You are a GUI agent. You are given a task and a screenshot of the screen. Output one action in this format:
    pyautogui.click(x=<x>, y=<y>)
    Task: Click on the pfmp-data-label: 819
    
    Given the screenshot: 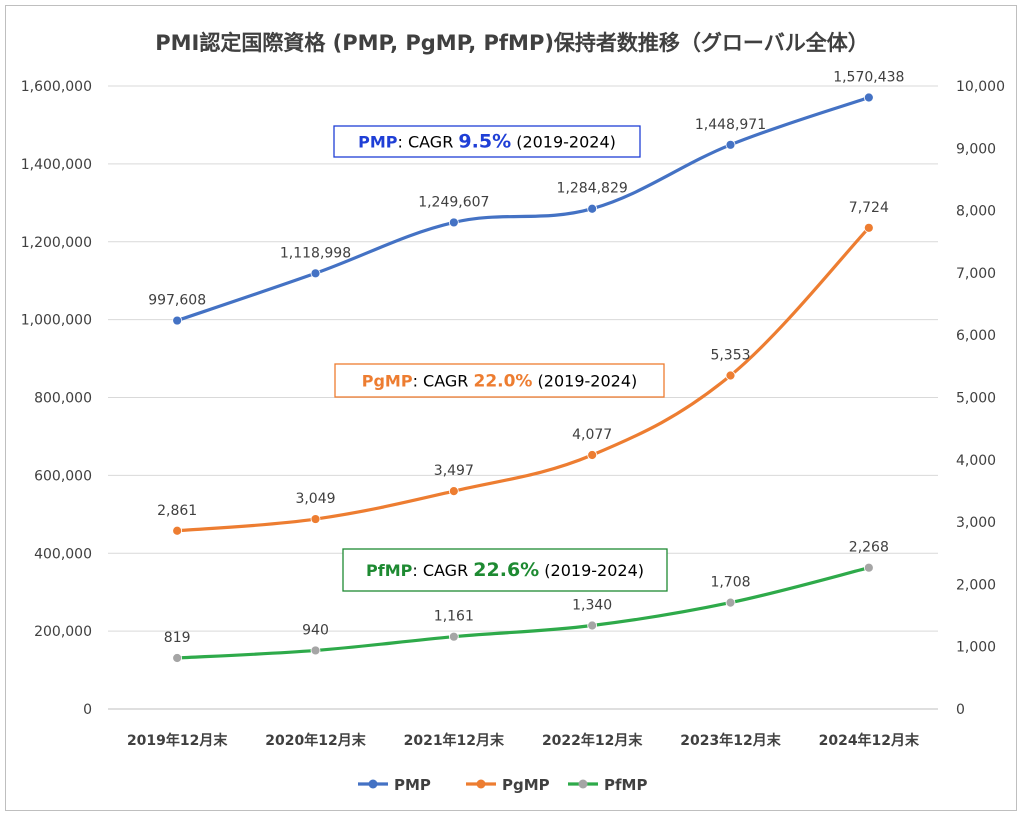 What is the action you would take?
    pyautogui.click(x=177, y=638)
    